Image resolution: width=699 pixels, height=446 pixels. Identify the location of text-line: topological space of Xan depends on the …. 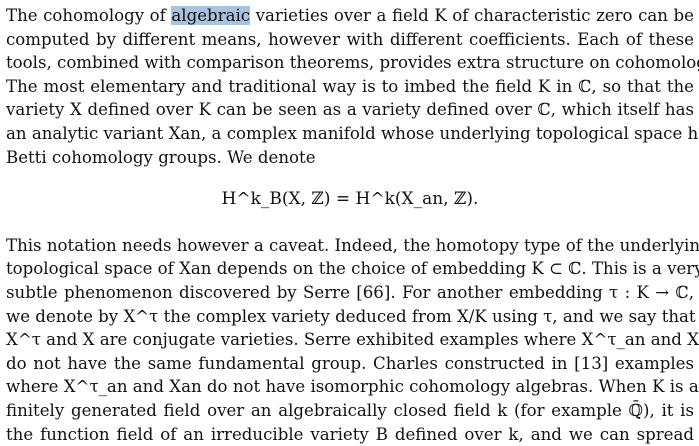
(352, 269).